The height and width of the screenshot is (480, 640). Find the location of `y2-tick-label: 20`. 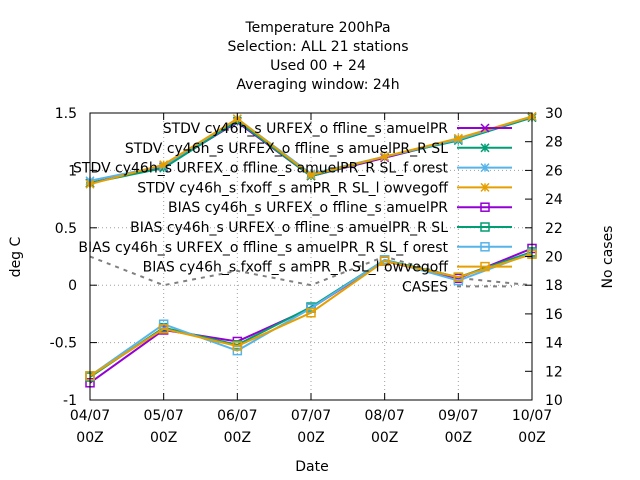

y2-tick-label: 20 is located at coordinates (554, 258).